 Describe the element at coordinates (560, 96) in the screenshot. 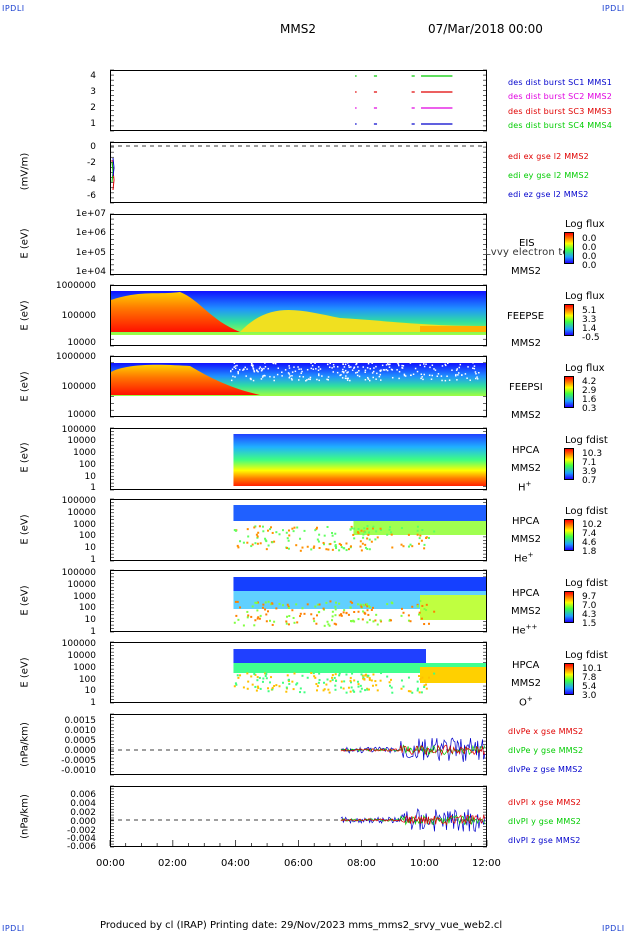

I see `legend-entry: des dist burst SC2 MMS2` at that location.